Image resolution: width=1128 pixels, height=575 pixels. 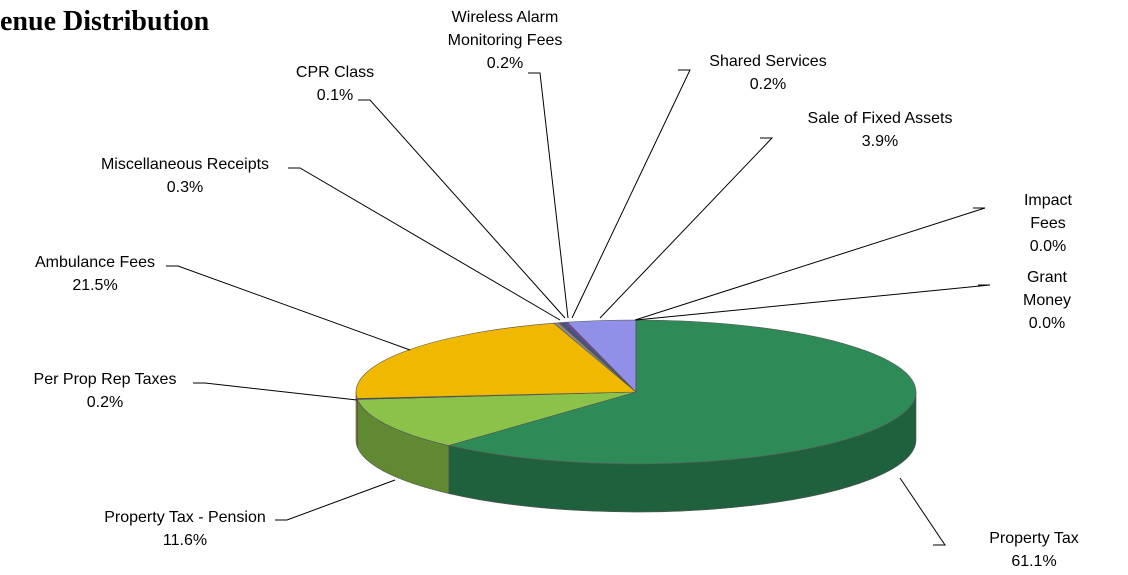 I want to click on slice-label: Shared Services, so click(x=768, y=61).